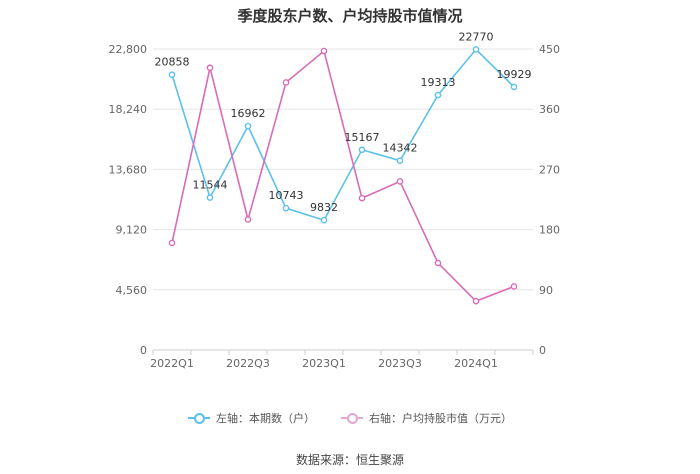  What do you see at coordinates (132, 230) in the screenshot?
I see `left-axis-tick-label: 9,120` at bounding box center [132, 230].